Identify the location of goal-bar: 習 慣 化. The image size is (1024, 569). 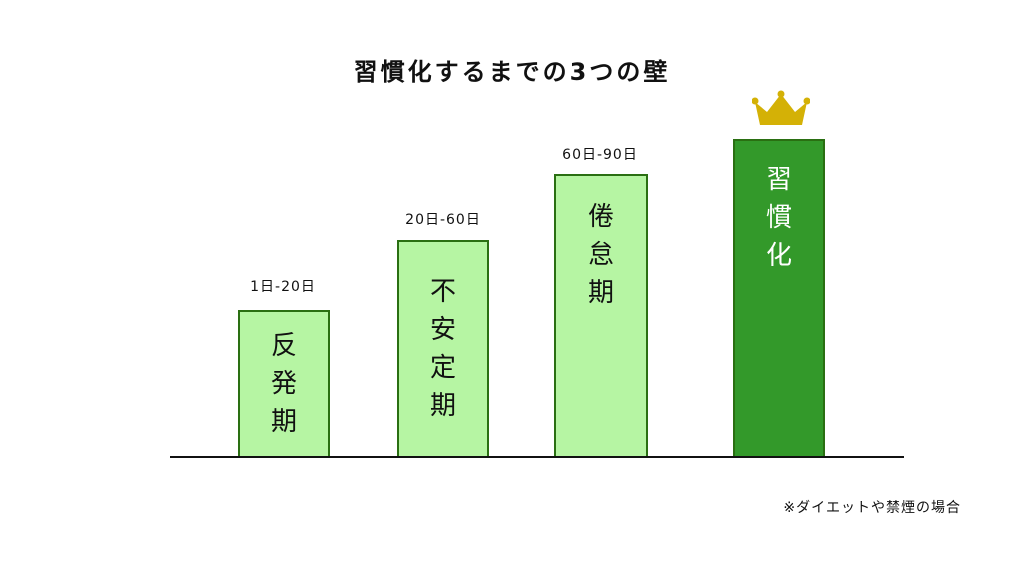
(779, 298).